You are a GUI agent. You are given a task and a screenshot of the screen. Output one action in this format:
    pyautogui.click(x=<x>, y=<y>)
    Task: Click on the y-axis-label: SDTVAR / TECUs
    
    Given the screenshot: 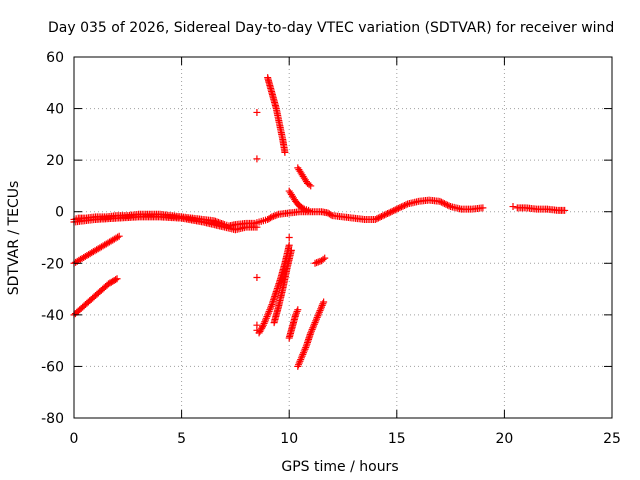 What is the action you would take?
    pyautogui.click(x=14, y=238)
    